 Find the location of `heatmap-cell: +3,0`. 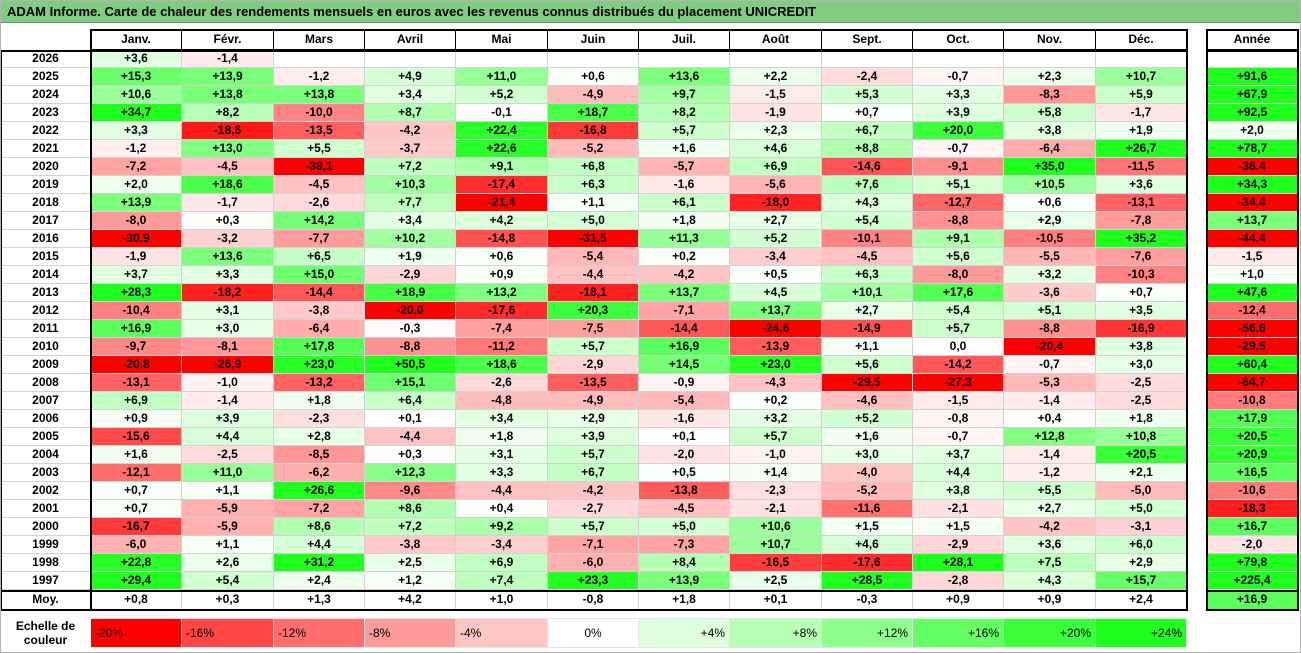

heatmap-cell: +3,0 is located at coordinates (867, 455).